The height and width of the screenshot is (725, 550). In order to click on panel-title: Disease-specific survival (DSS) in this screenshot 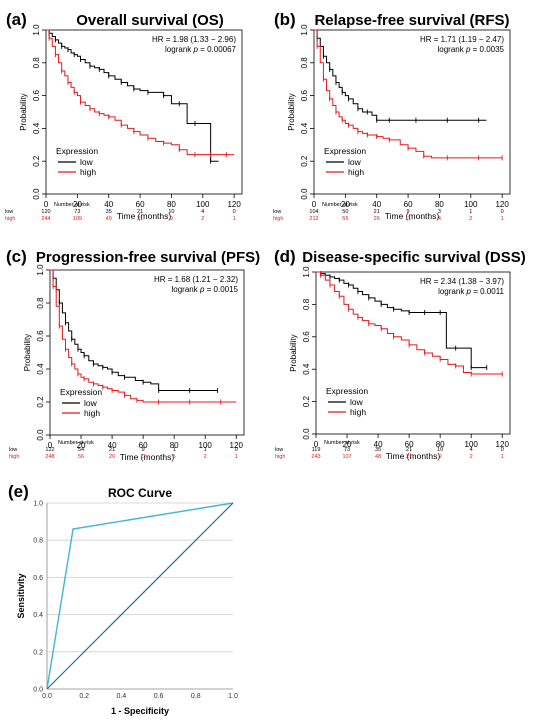, I will do `click(413, 257)`.